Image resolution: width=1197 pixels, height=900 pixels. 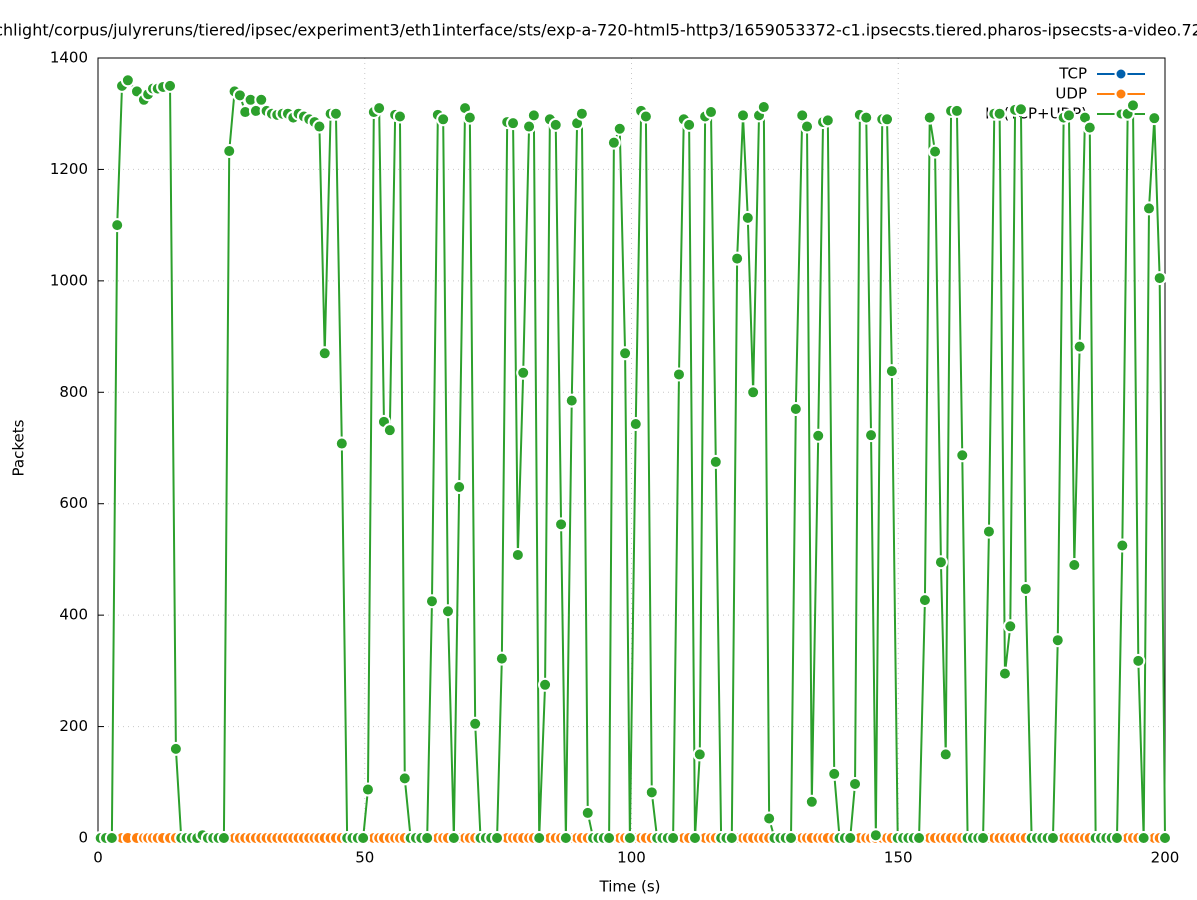 I want to click on y-tick-label: 800, so click(x=73, y=392).